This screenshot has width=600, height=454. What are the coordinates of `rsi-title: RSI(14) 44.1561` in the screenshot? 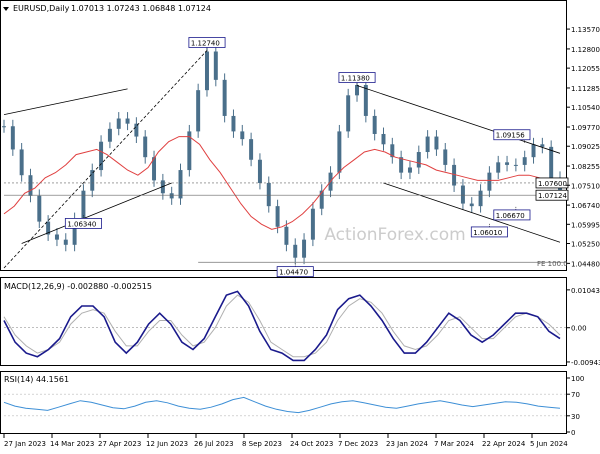 It's located at (36, 379).